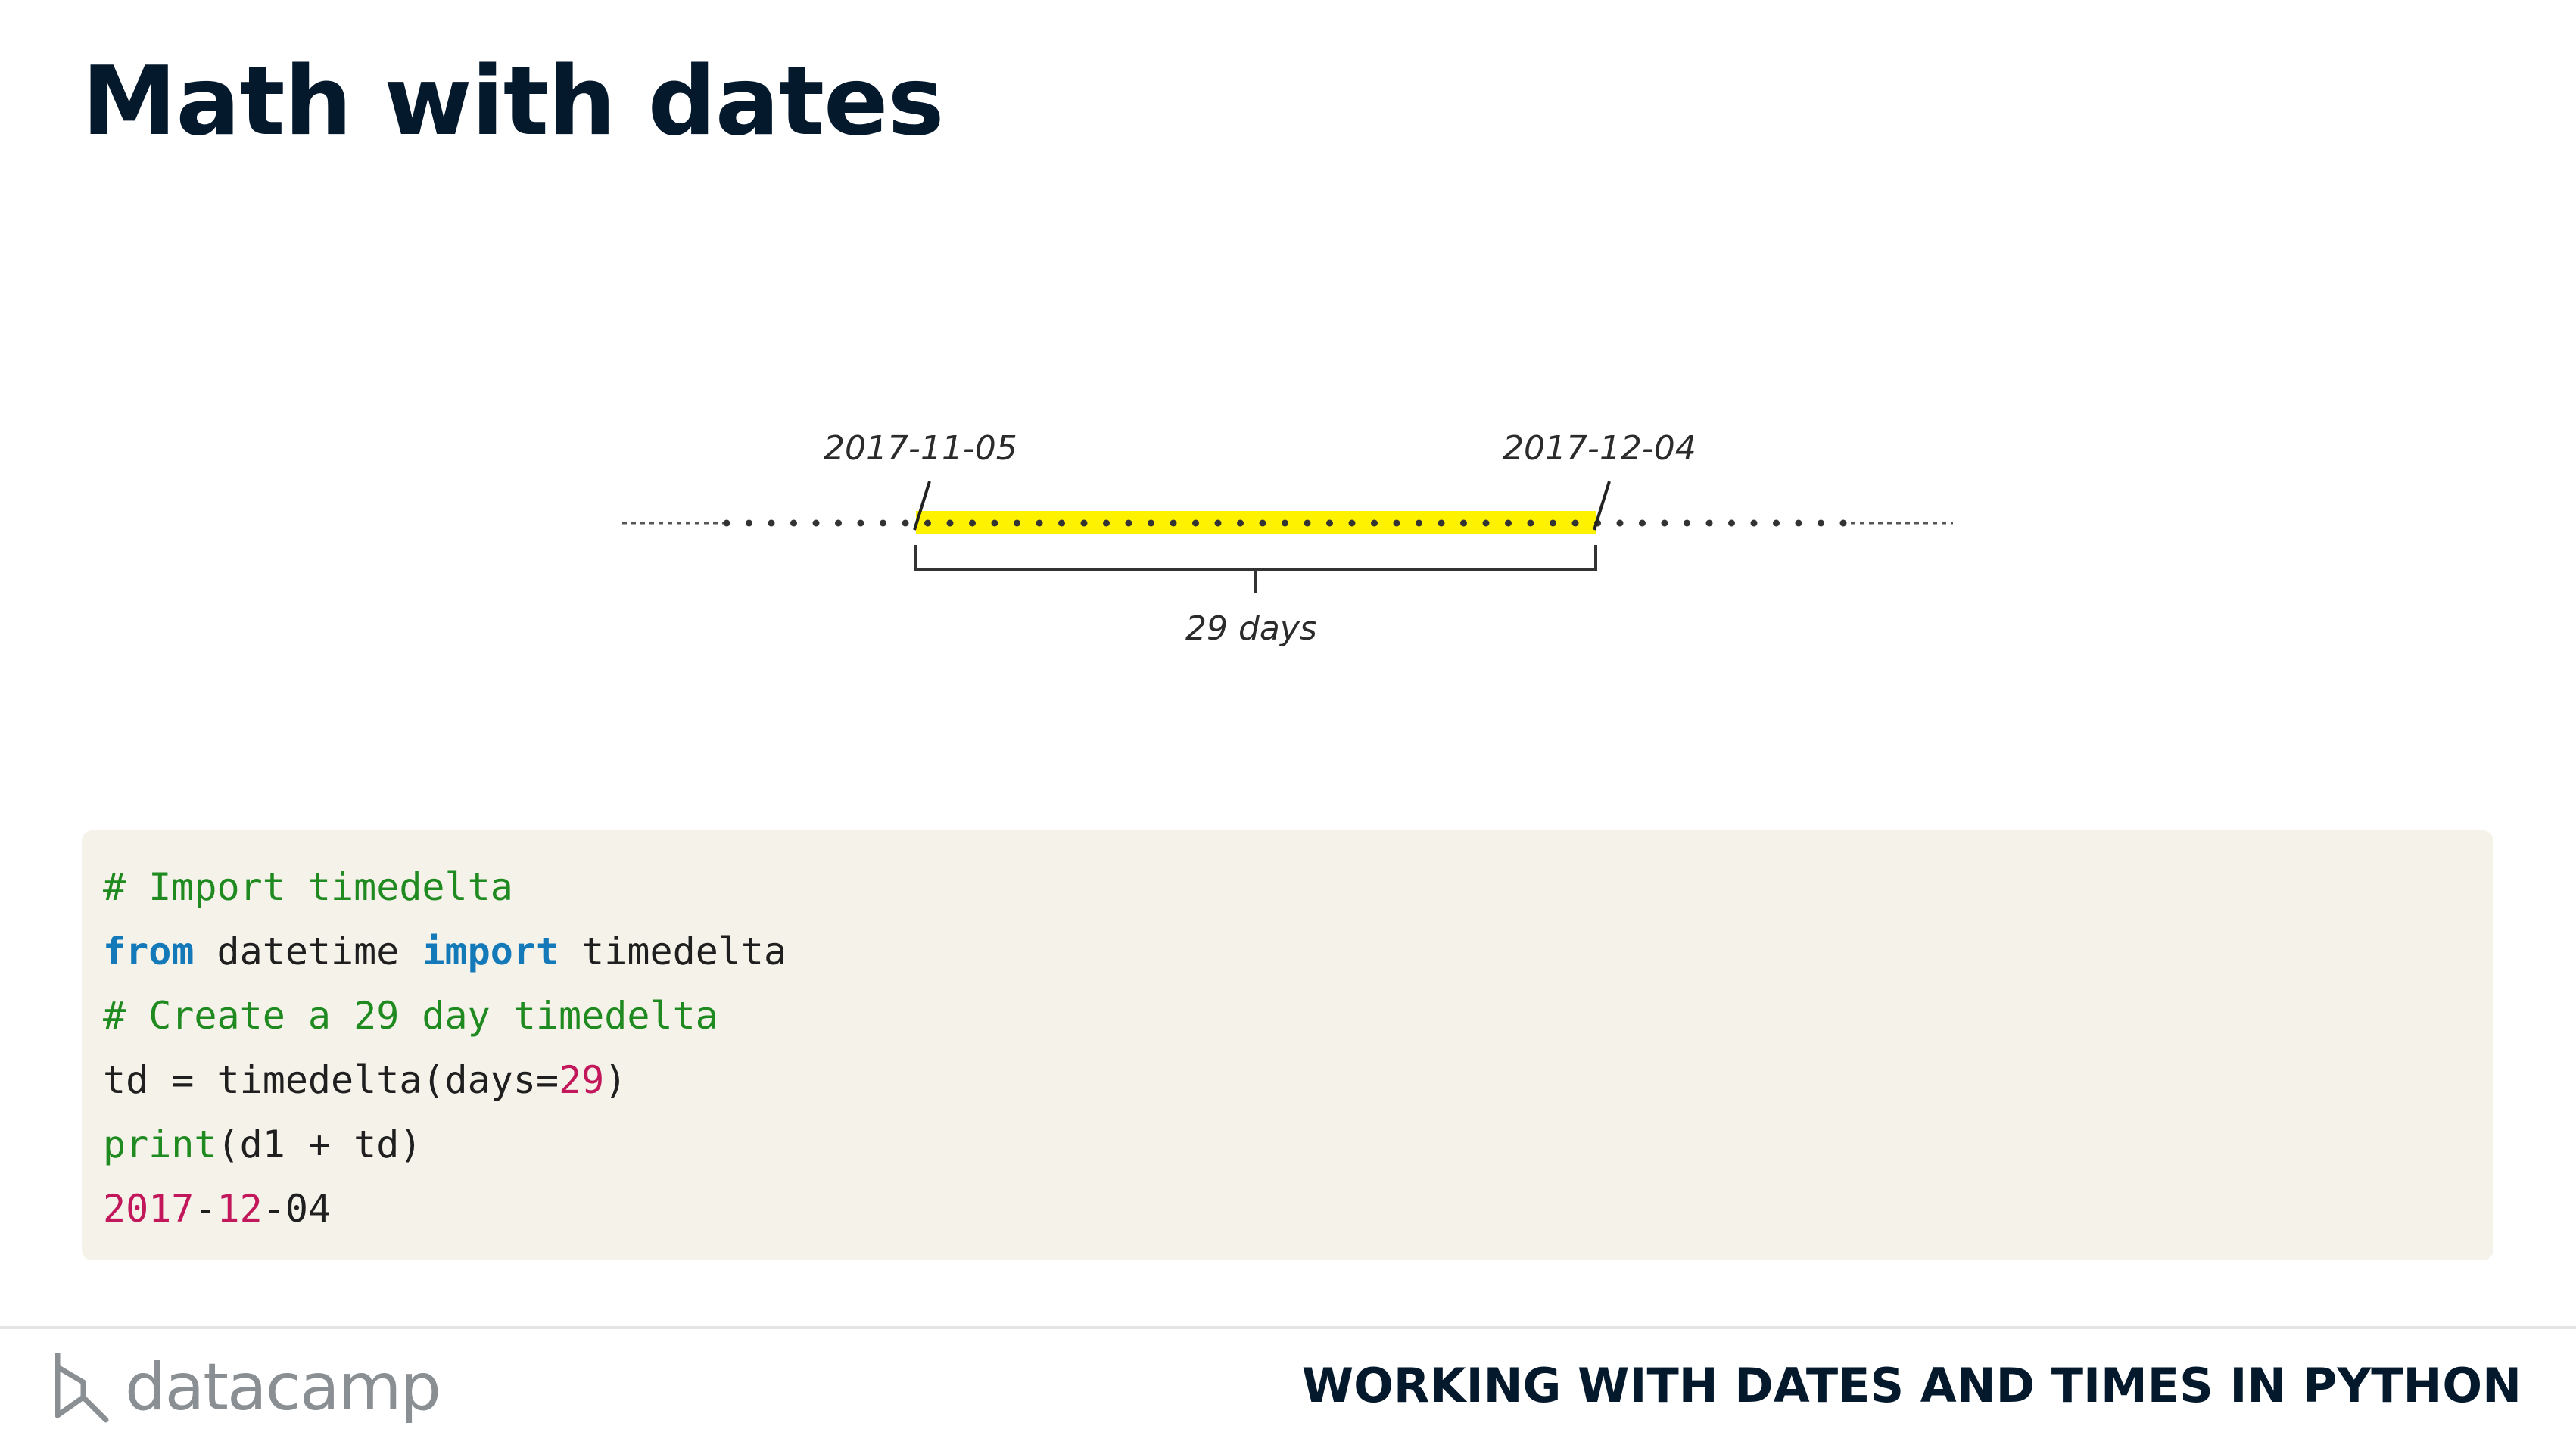  I want to click on timeline-dots, so click(1285, 523).